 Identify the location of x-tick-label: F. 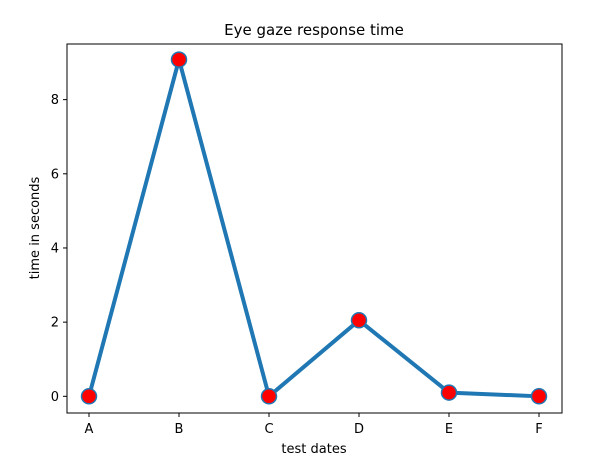
(538, 429).